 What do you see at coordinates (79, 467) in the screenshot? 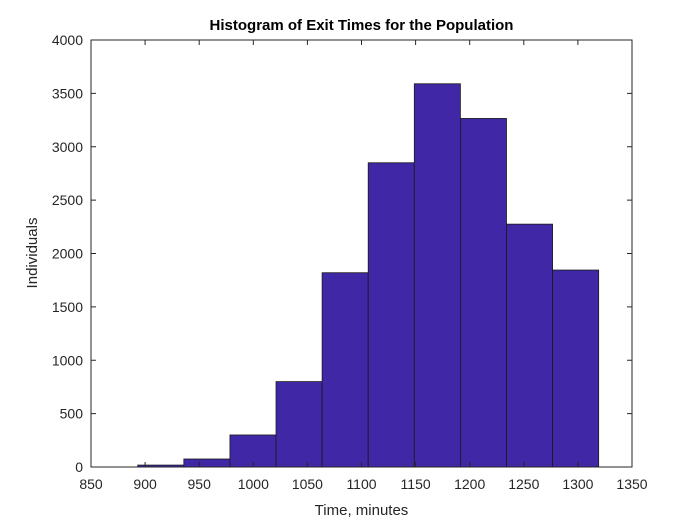
I see `y-tick-label: 0` at bounding box center [79, 467].